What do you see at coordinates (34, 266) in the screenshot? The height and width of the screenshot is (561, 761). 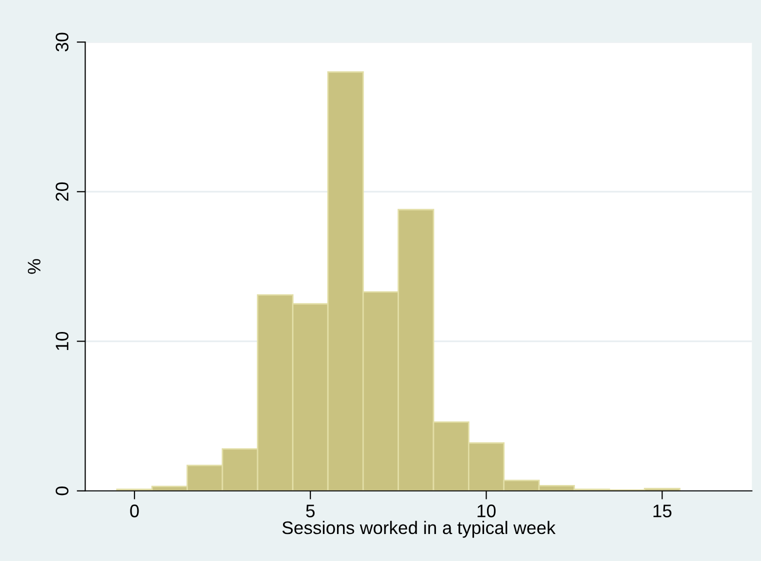 I see `y-axis-title: %` at bounding box center [34, 266].